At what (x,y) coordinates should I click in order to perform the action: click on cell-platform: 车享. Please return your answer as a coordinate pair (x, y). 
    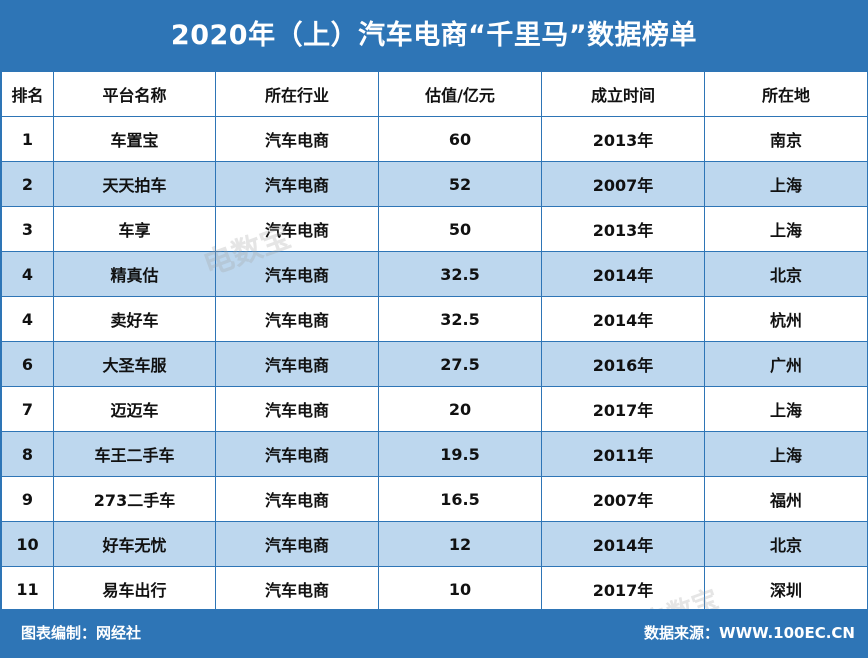
    Looking at the image, I should click on (134, 229).